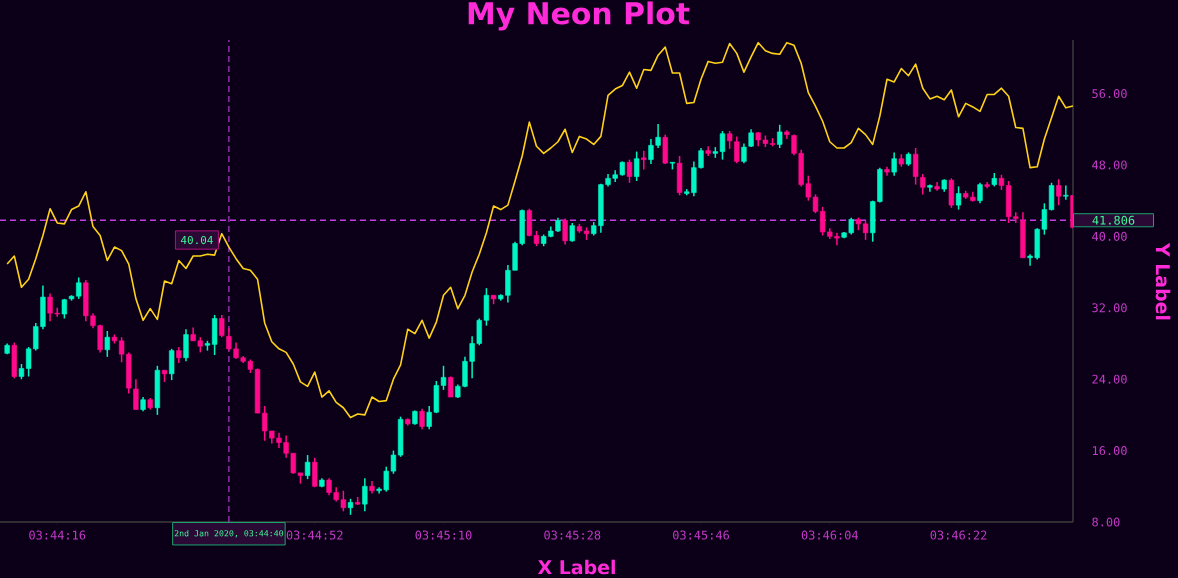  Describe the element at coordinates (701, 535) in the screenshot. I see `x-tick-label: 03:45:46` at that location.